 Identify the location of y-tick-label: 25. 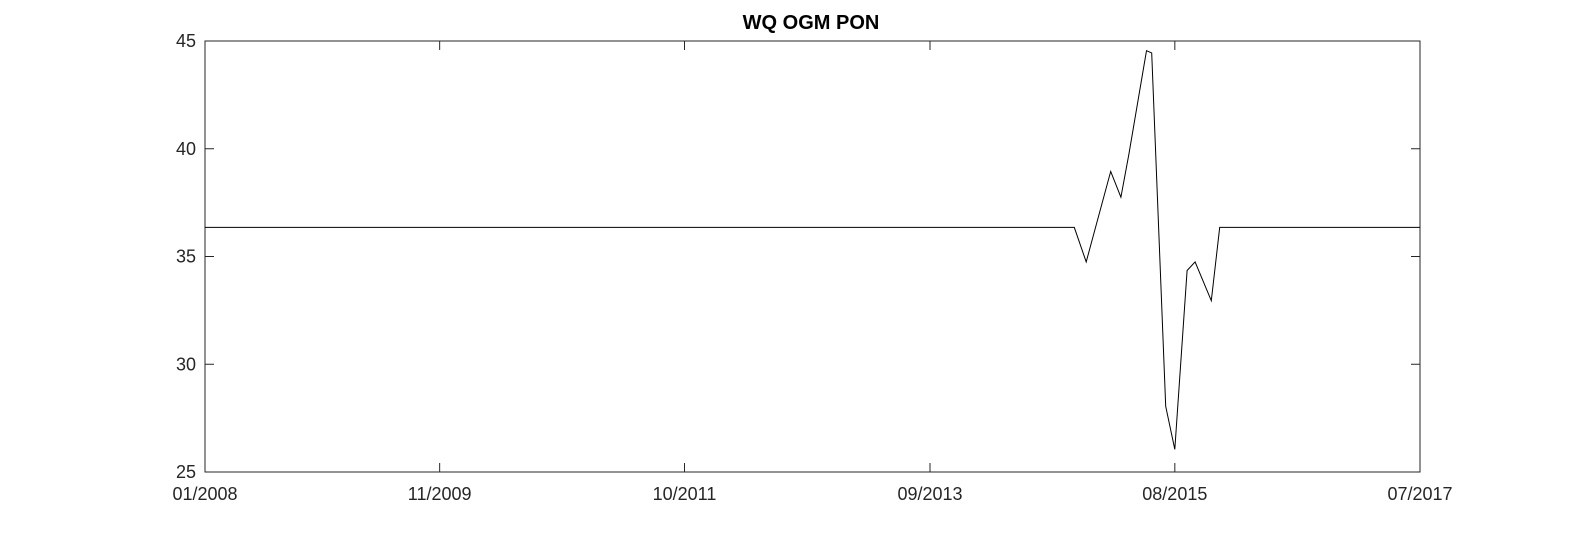
(186, 472).